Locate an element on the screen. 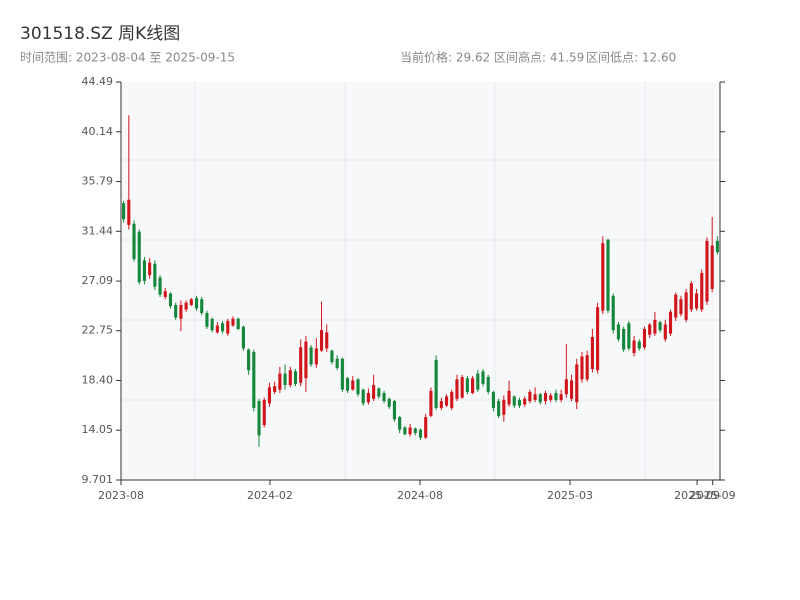 Image resolution: width=800 pixels, height=600 pixels. x-tick-label: 2024-02 is located at coordinates (270, 495).